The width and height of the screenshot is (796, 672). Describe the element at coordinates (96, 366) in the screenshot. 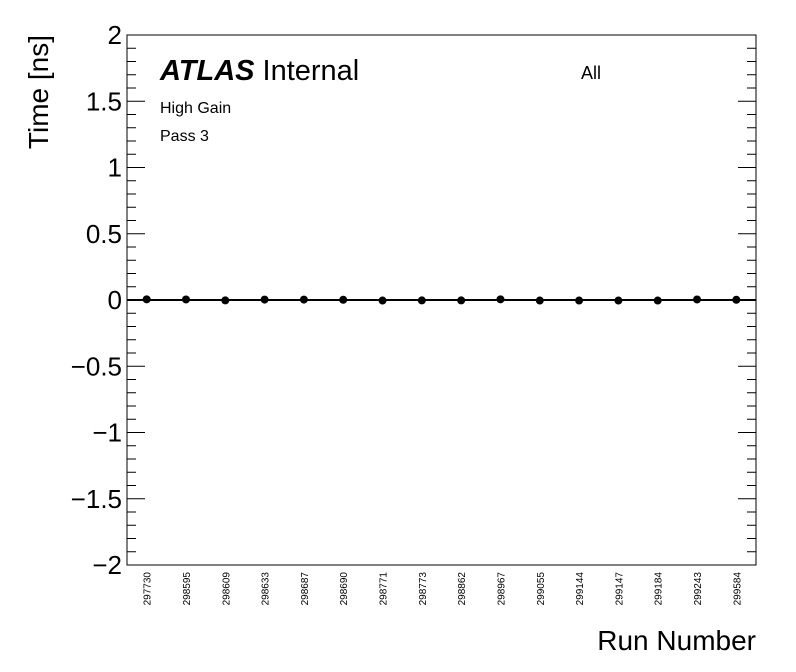

I see `y-tick-label: −0.5` at that location.